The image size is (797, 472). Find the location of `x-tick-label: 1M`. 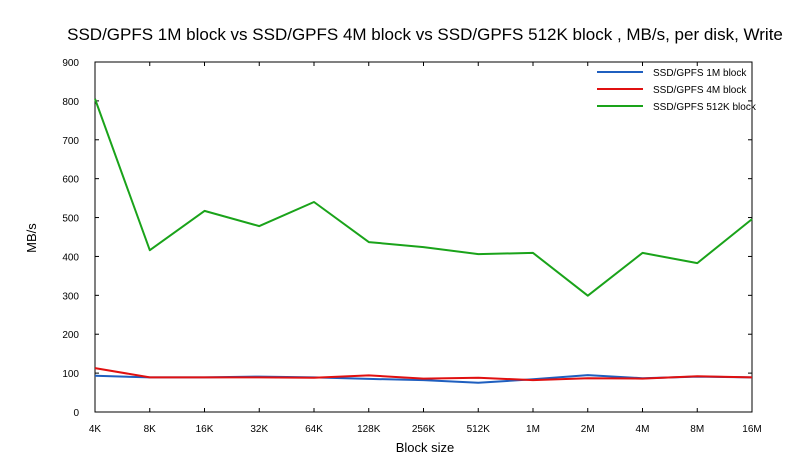

x-tick-label: 1M is located at coordinates (533, 429).